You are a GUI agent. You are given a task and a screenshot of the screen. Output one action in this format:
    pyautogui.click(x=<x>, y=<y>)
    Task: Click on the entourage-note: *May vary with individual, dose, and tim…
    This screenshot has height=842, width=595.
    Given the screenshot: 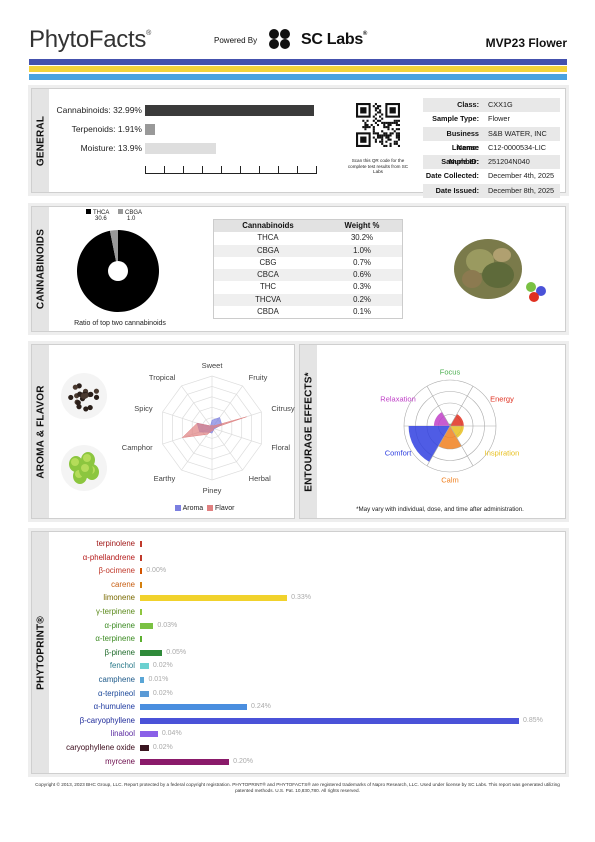 What is the action you would take?
    pyautogui.click(x=440, y=509)
    